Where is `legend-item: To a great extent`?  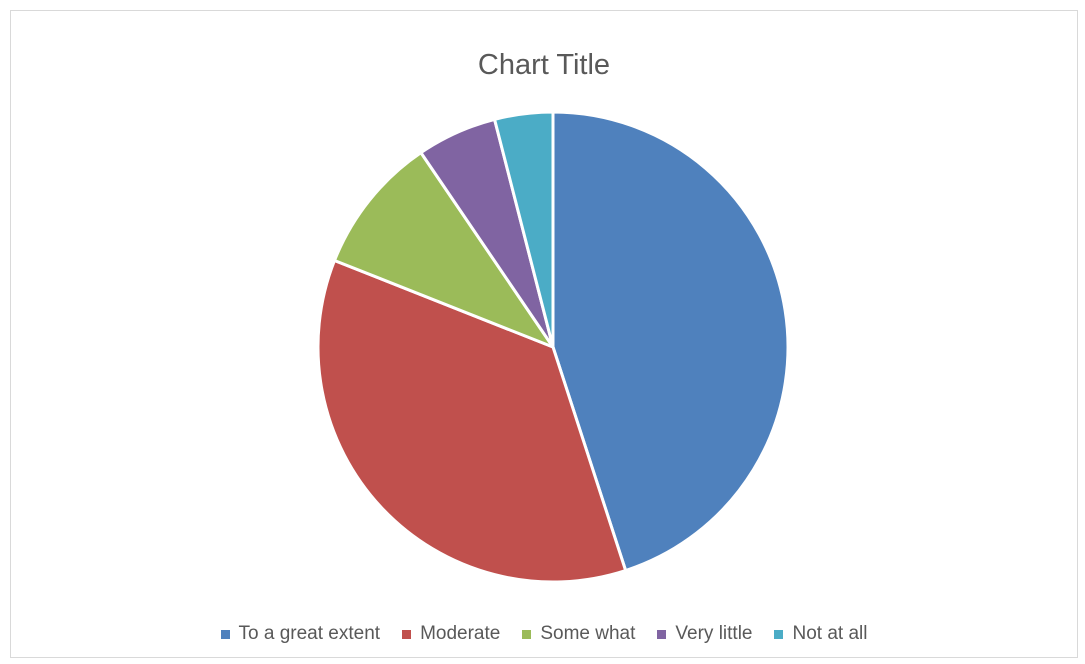
legend-item: To a great extent is located at coordinates (300, 634).